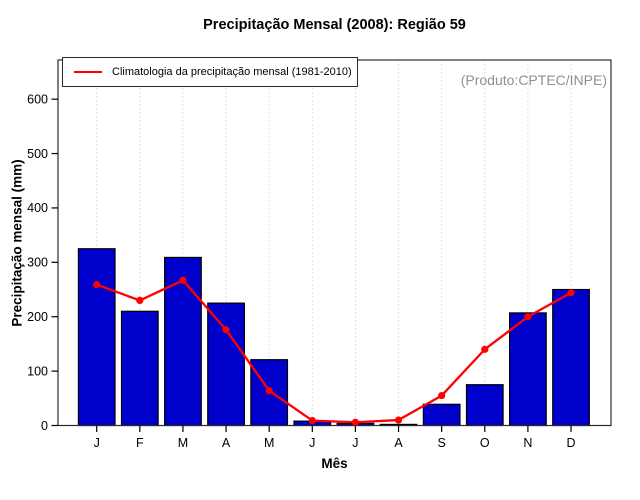 The image size is (640, 500). What do you see at coordinates (528, 317) in the screenshot?
I see `climatology-point-november` at bounding box center [528, 317].